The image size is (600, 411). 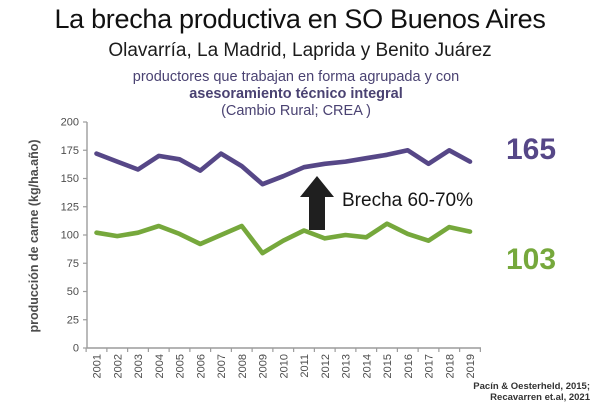 What do you see at coordinates (347, 366) in the screenshot?
I see `x-tick-label: 2013` at bounding box center [347, 366].